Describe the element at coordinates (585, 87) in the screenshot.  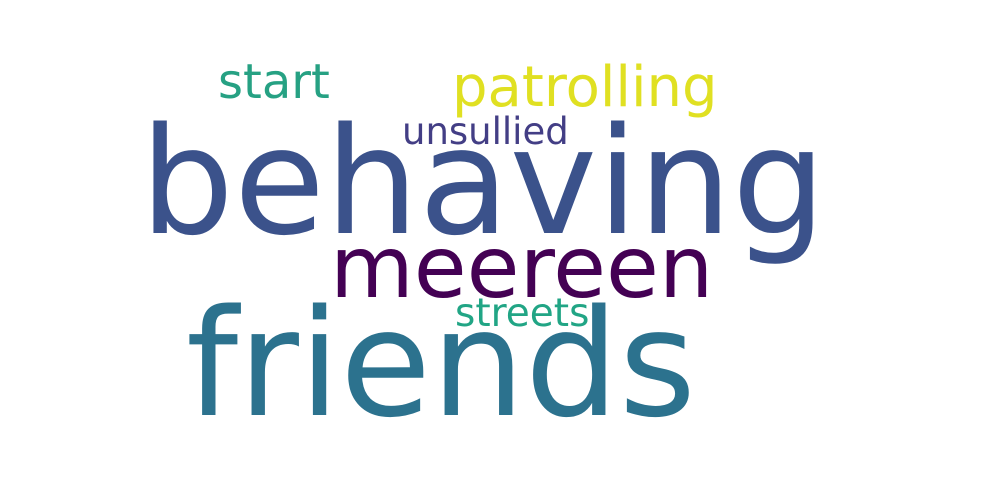
I see `word-patrolling: patrolling` at that location.